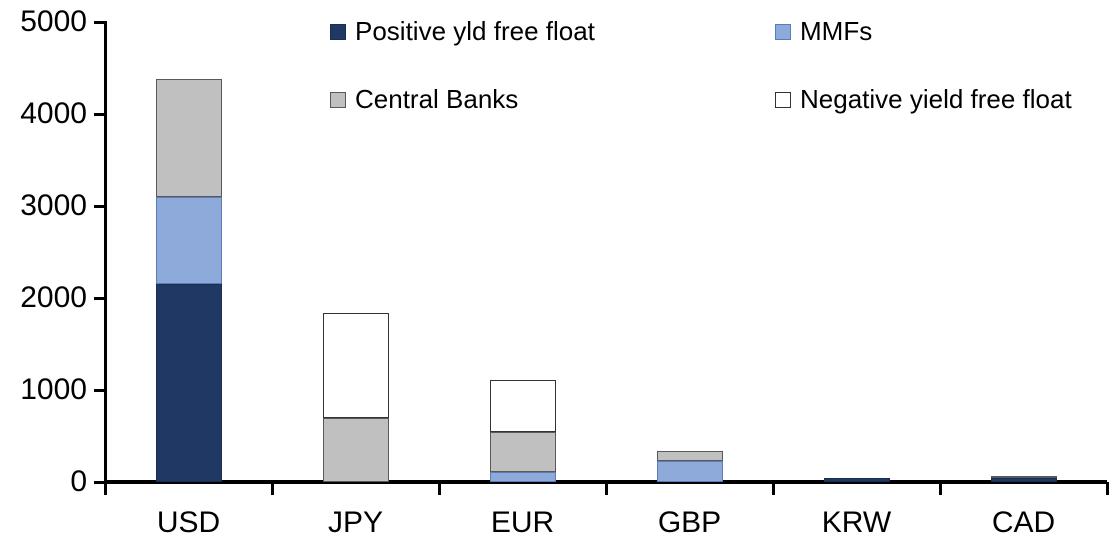 The width and height of the screenshot is (1109, 556). I want to click on legend-swatch-negative-yield-free-float, so click(783, 99).